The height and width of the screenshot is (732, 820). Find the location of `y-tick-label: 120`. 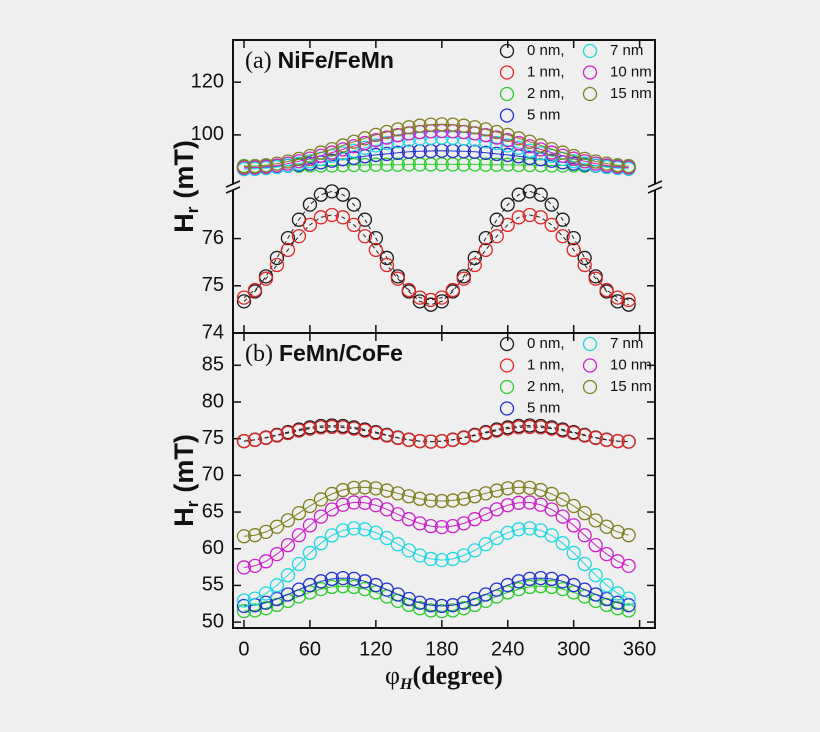

y-tick-label: 120 is located at coordinates (207, 81).